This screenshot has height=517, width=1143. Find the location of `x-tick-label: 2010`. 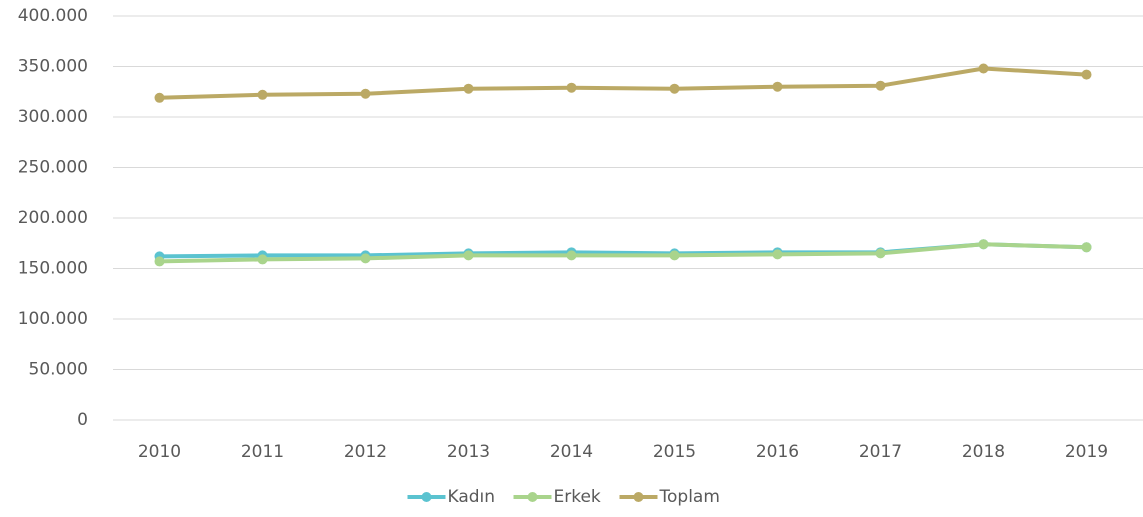

x-tick-label: 2010 is located at coordinates (159, 452).